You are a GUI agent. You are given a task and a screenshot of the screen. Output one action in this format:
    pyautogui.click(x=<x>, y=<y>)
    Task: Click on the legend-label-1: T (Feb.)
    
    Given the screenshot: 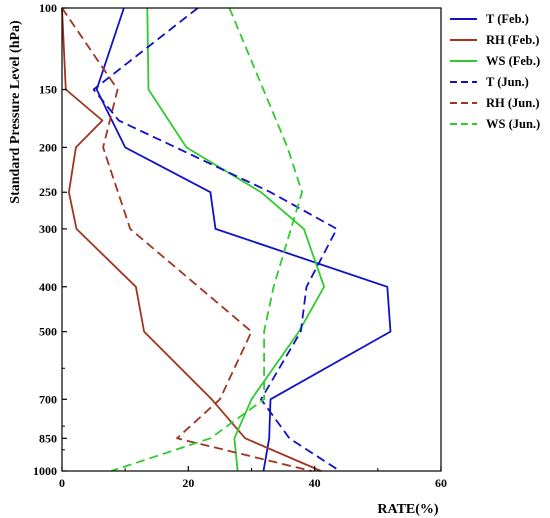 What is the action you would take?
    pyautogui.click(x=507, y=19)
    